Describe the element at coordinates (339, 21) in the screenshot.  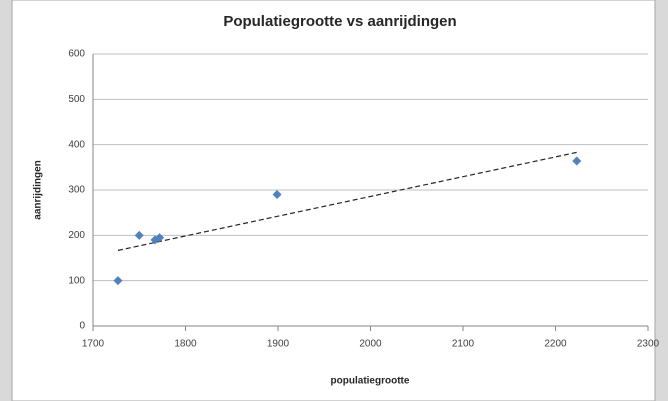
I see `chart-title: Populatiegrootte vs aanrijdingen` at that location.